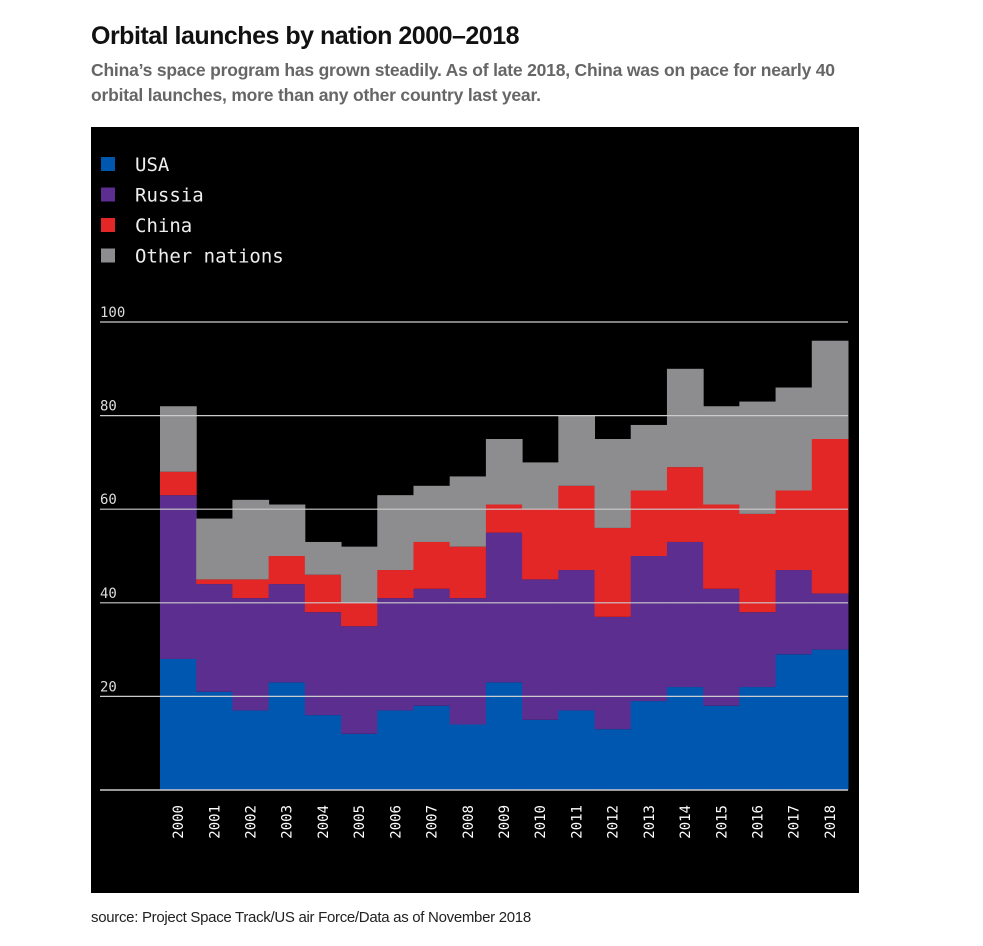  What do you see at coordinates (178, 577) in the screenshot?
I see `bar-russia-2000` at bounding box center [178, 577].